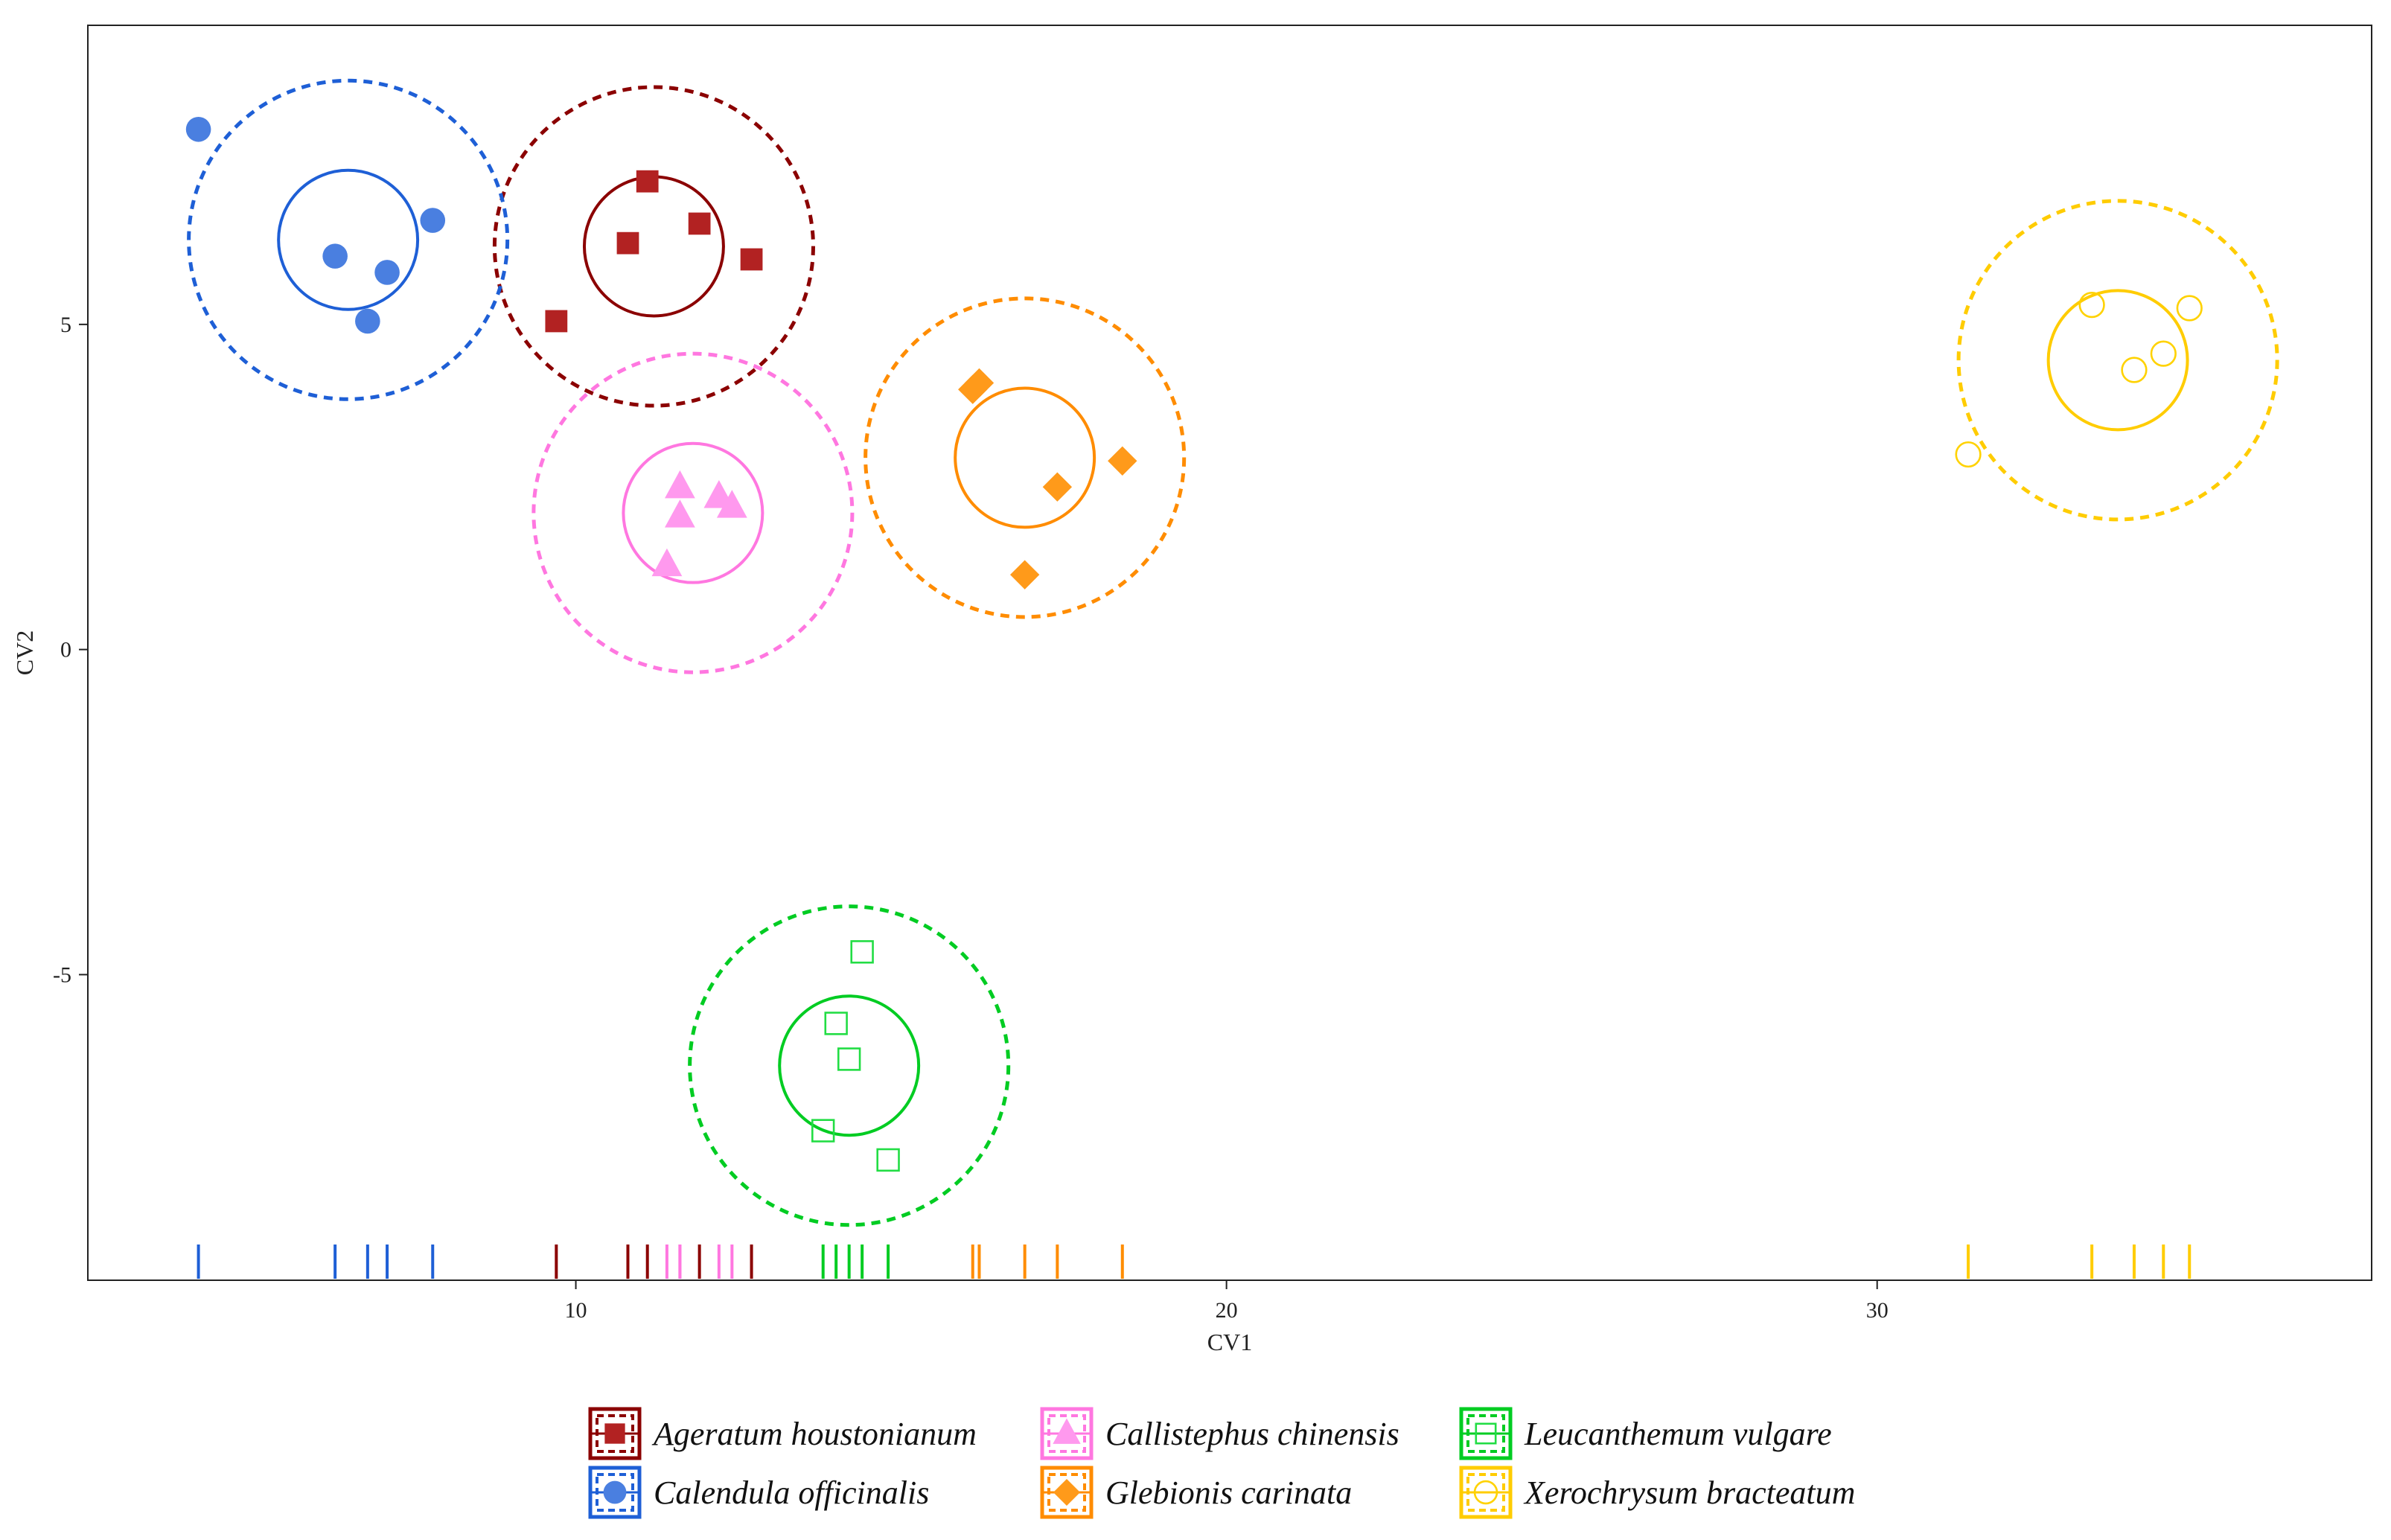 The height and width of the screenshot is (1540, 2391). What do you see at coordinates (1229, 1342) in the screenshot?
I see `x-axis-title: CV1` at bounding box center [1229, 1342].